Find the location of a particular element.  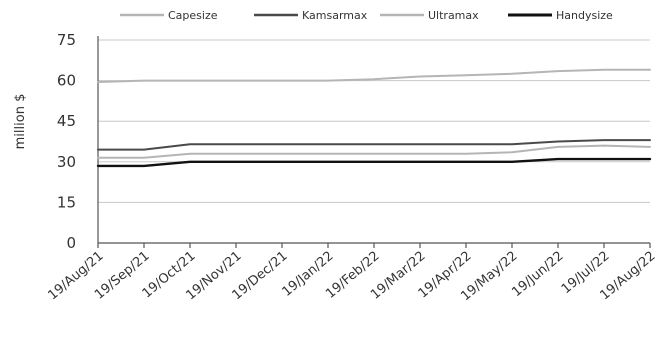

y-tick-label: 0 is located at coordinates (71, 243).